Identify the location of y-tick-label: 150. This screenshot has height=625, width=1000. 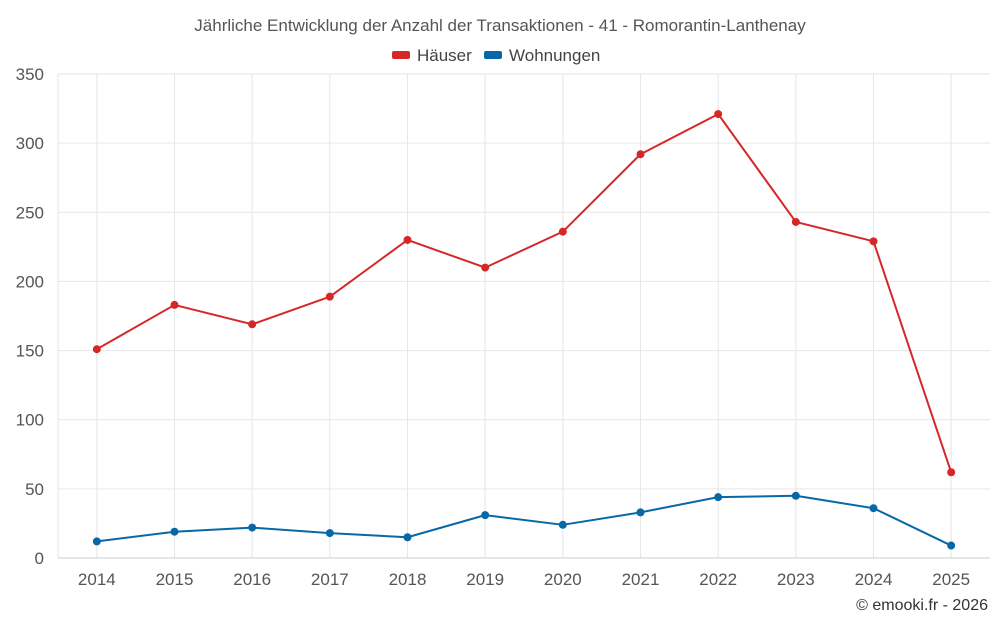
(30, 351).